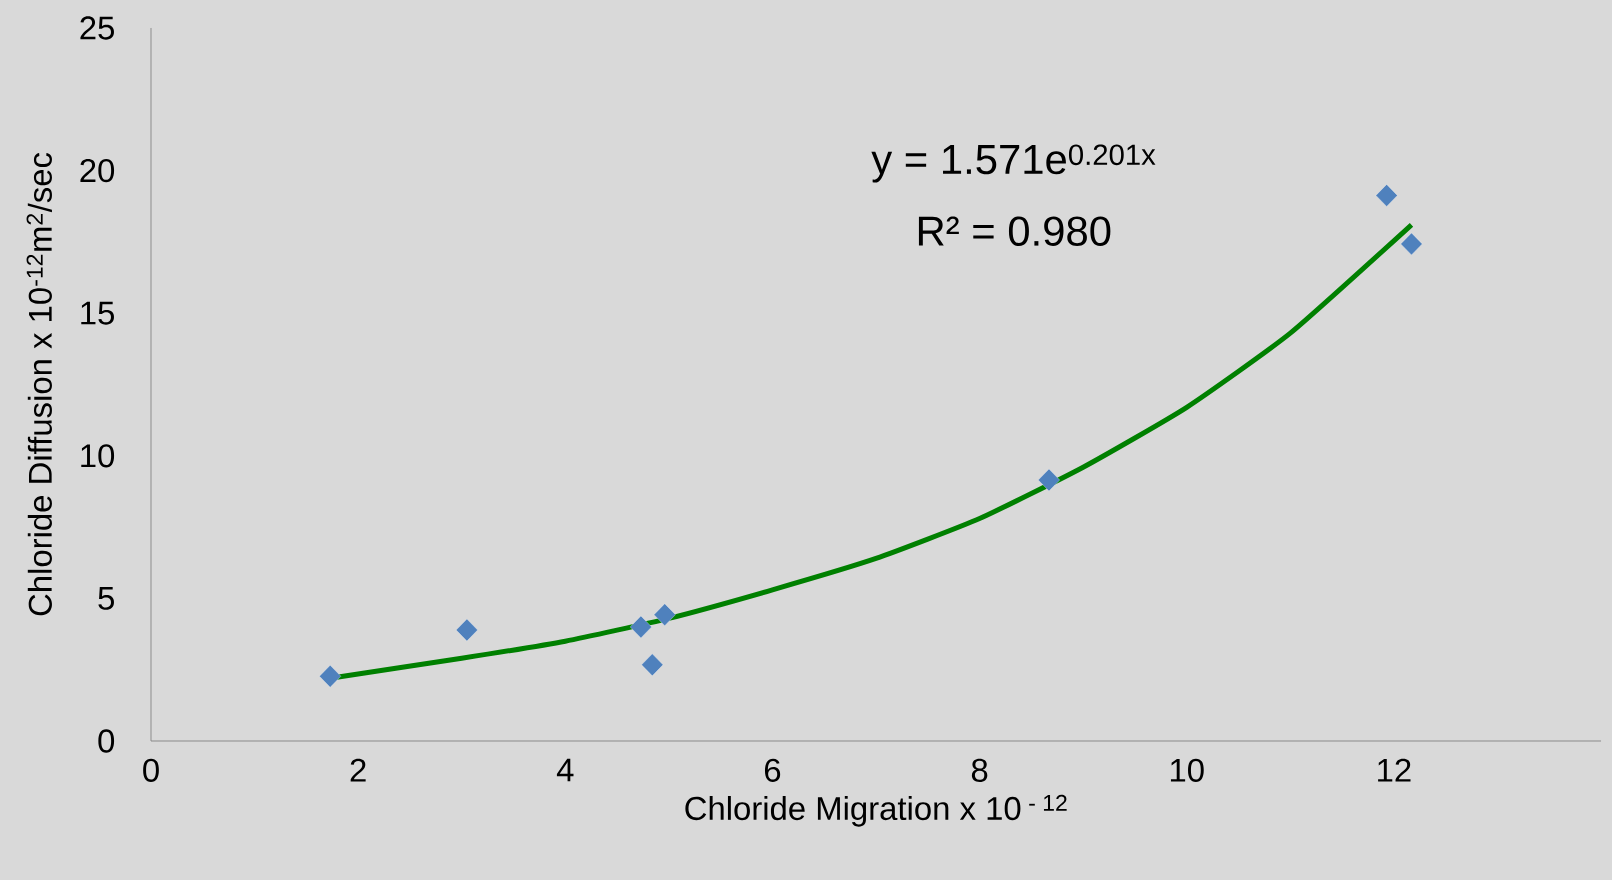  Describe the element at coordinates (1394, 770) in the screenshot. I see `x-tick-label: 12` at that location.